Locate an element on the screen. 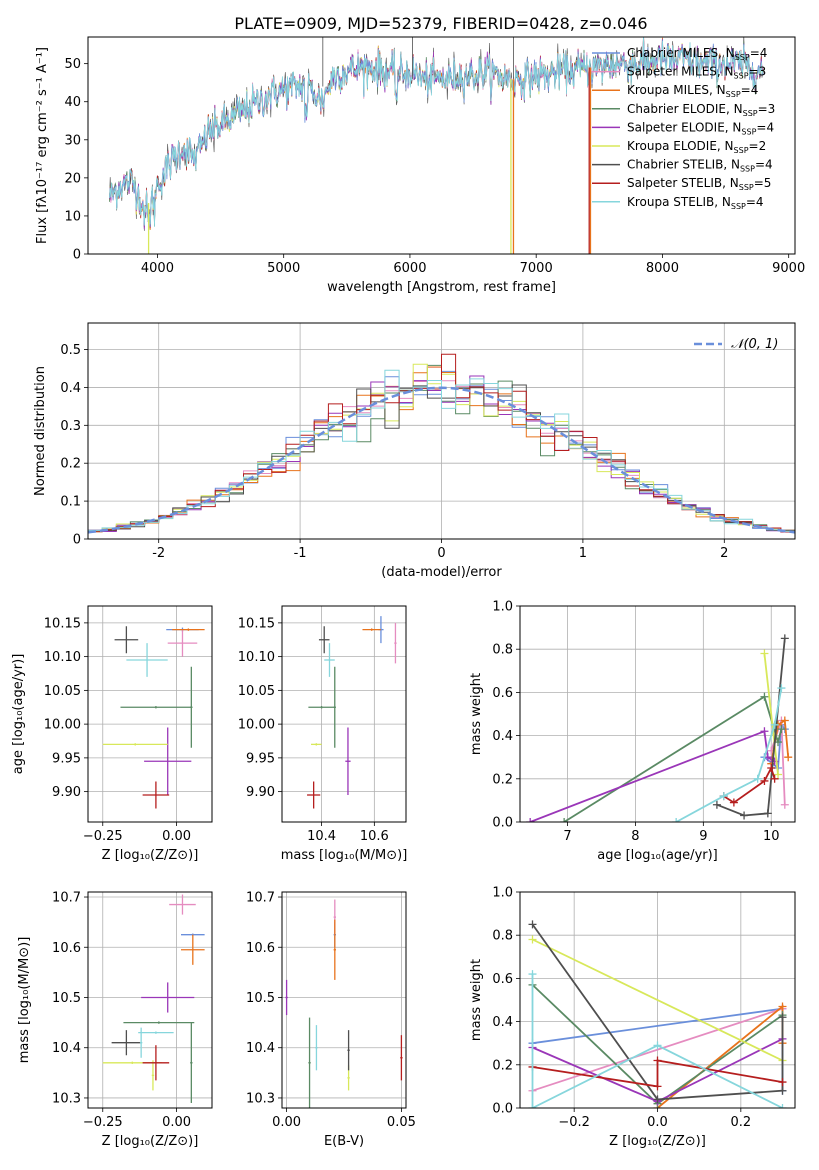 The width and height of the screenshot is (819, 1170). legend-label: Kroupa MILES, NSSP=4 is located at coordinates (692, 91).